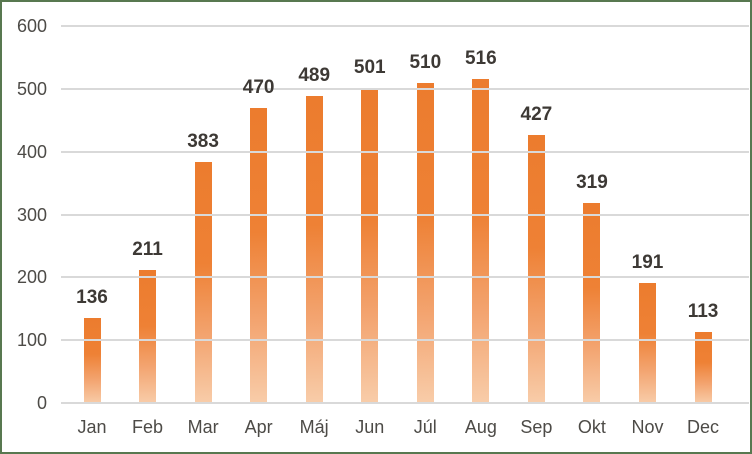  What do you see at coordinates (203, 142) in the screenshot?
I see `bar-value-label: 383` at bounding box center [203, 142].